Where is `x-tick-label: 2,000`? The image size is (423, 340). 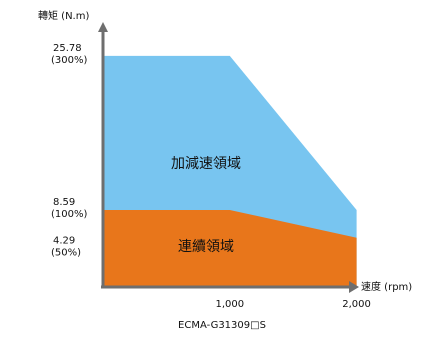
x-tick-label: 2,000 is located at coordinates (356, 304).